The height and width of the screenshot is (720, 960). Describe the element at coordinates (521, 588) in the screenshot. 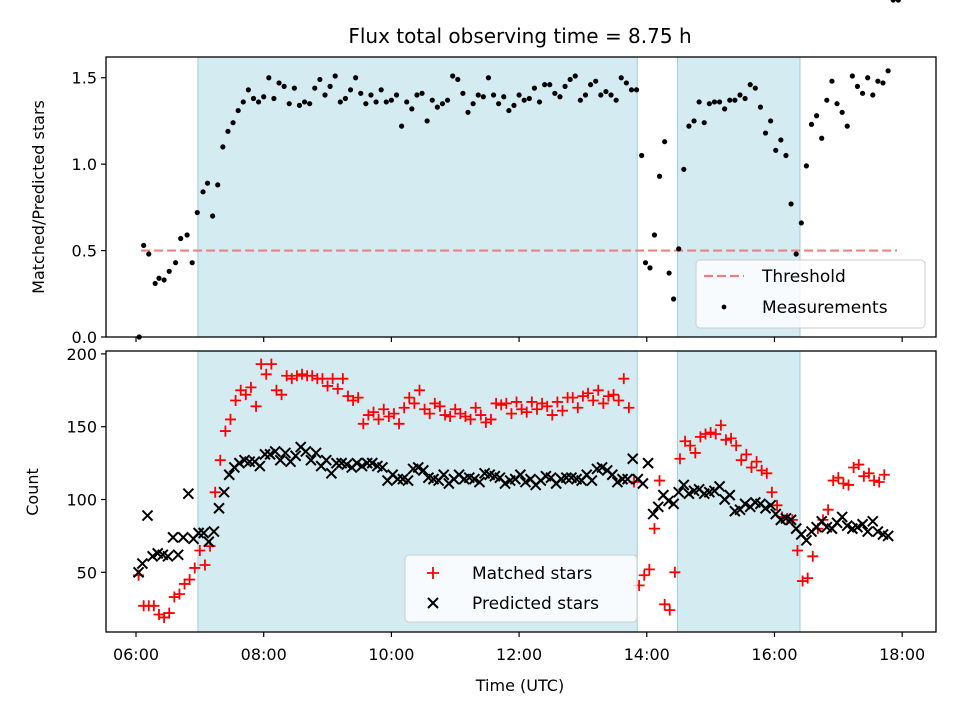

I see `count-legend: Matched stars Predicted stars` at that location.